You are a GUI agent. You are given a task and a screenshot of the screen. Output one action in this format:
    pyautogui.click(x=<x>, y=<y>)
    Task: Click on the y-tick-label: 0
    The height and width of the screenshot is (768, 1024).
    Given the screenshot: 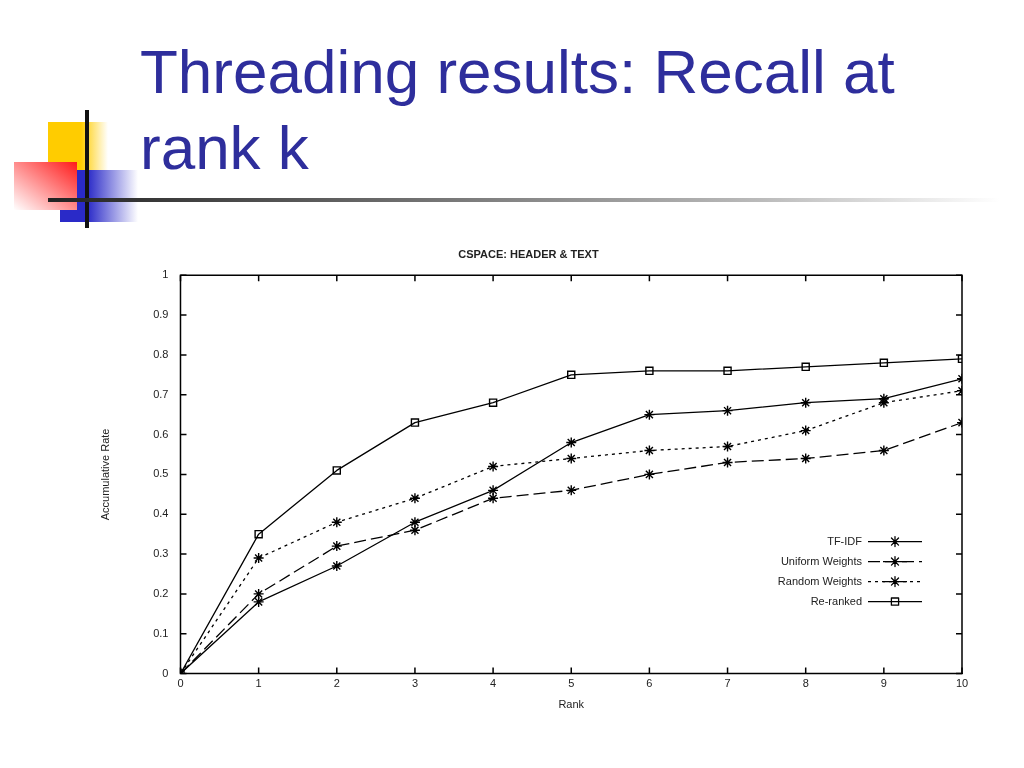 What is the action you would take?
    pyautogui.click(x=165, y=672)
    